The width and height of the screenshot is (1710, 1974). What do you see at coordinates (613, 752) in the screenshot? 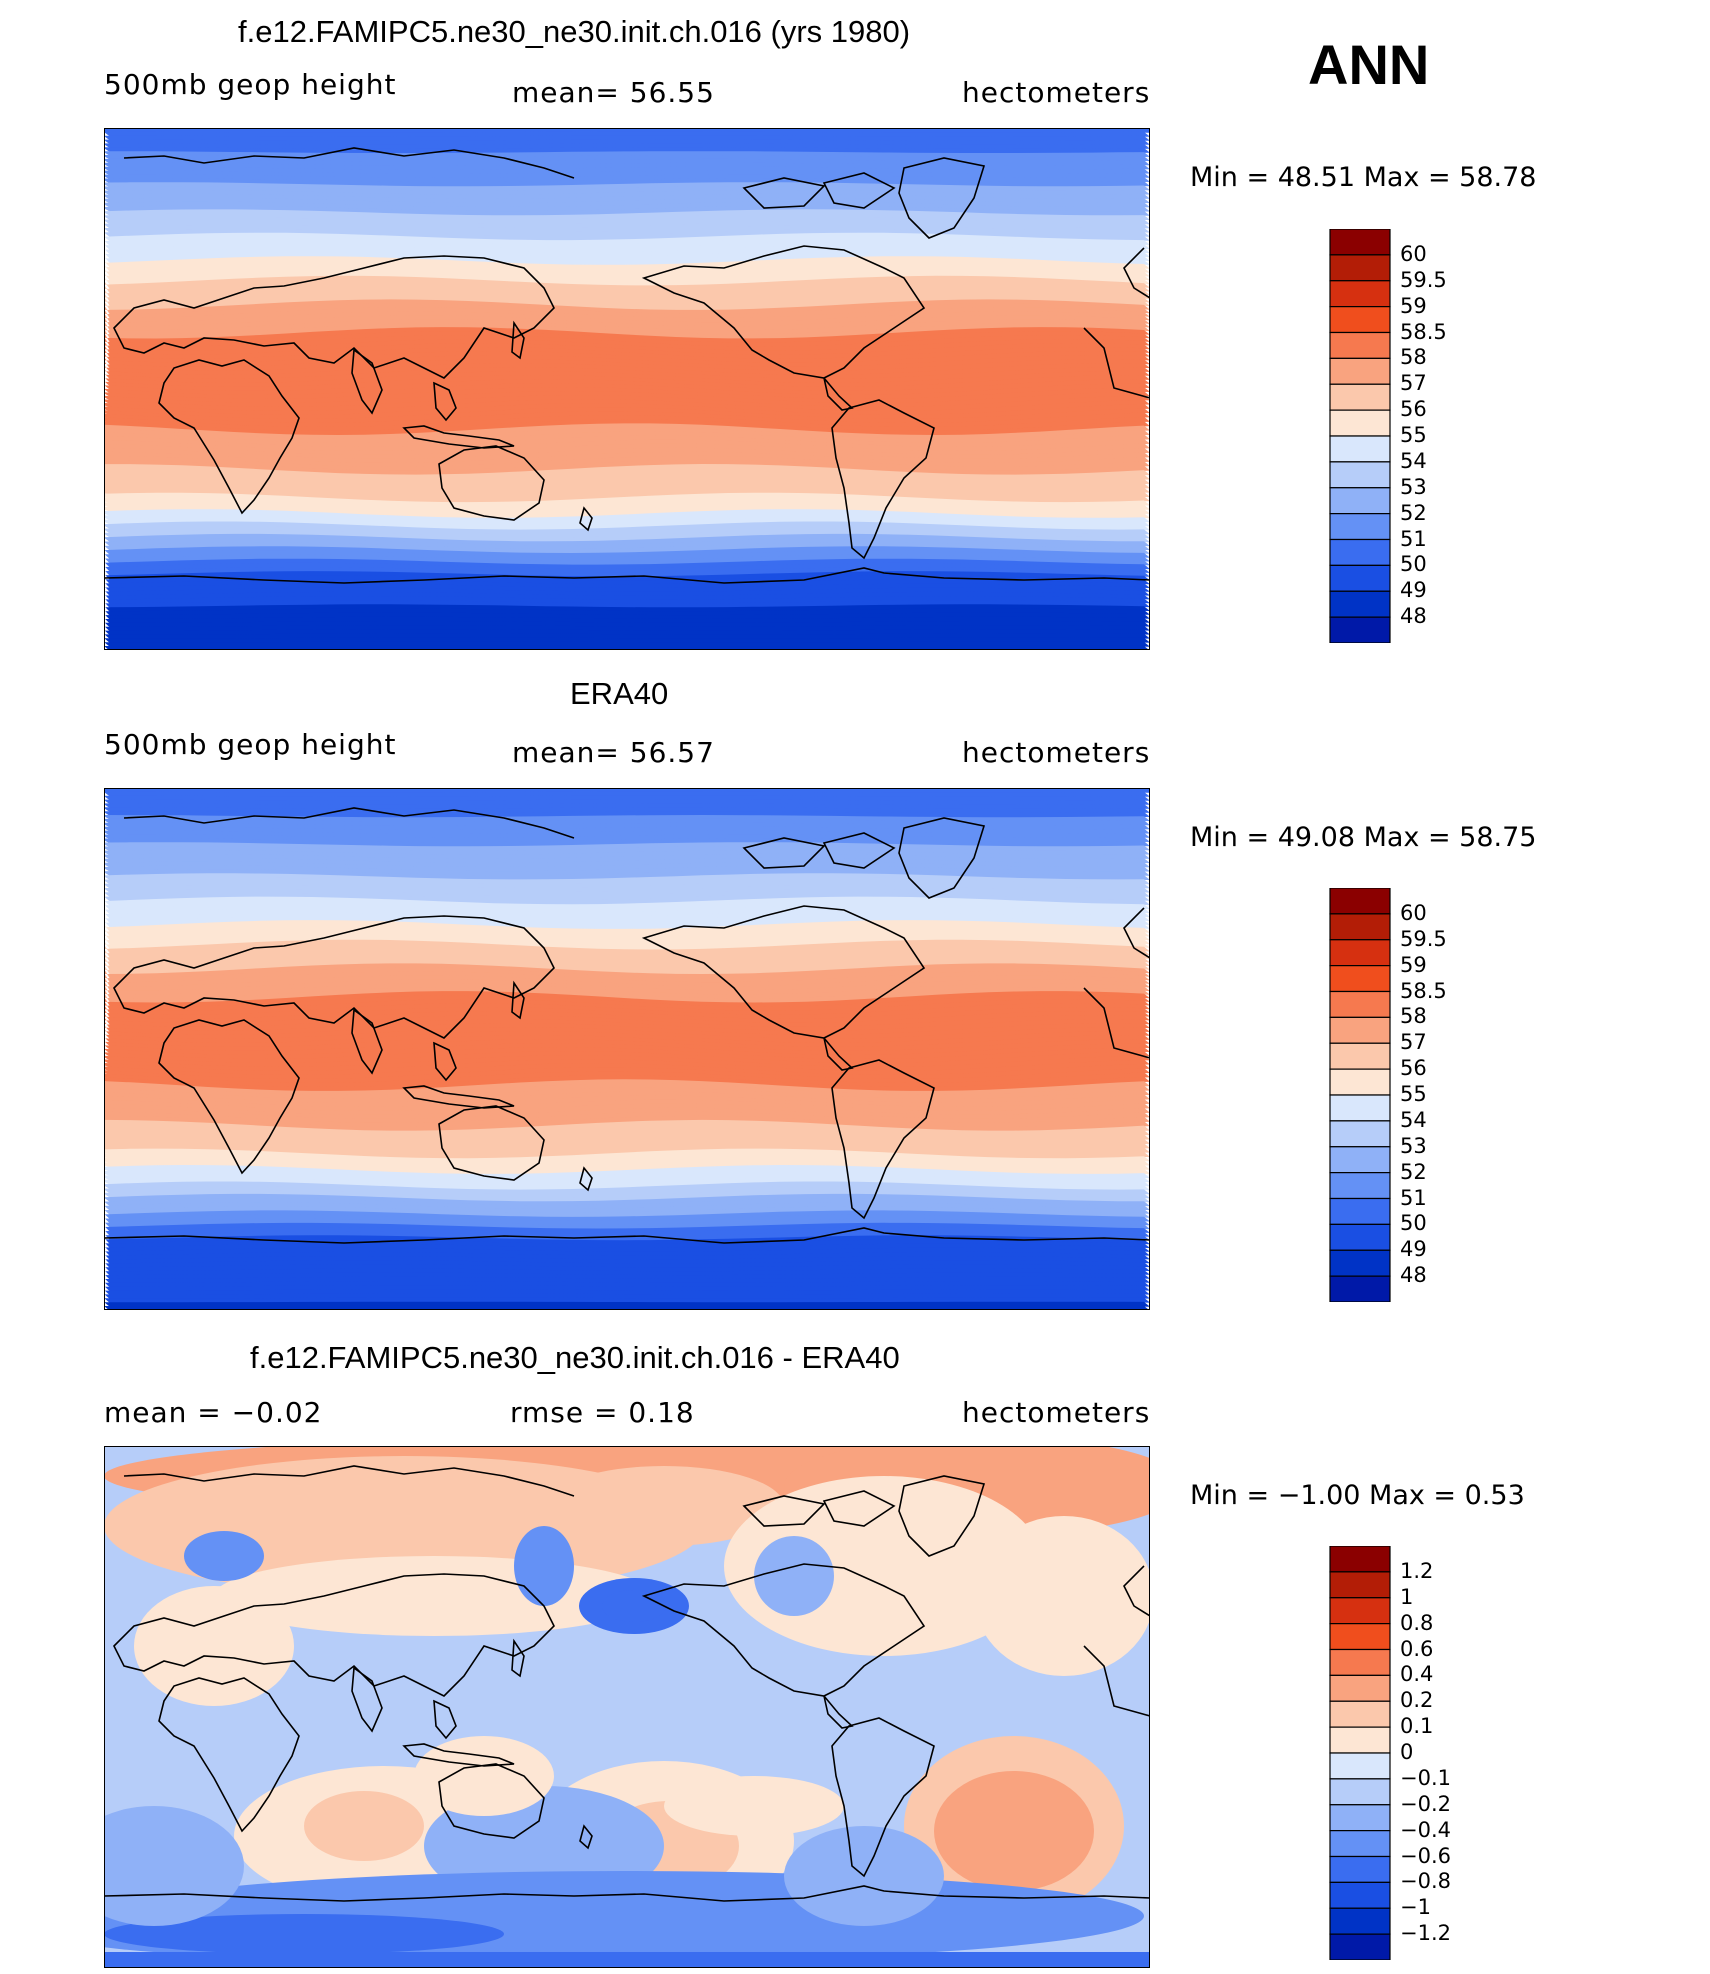
I see `panel2-mean-label: mean= 56.57` at bounding box center [613, 752].